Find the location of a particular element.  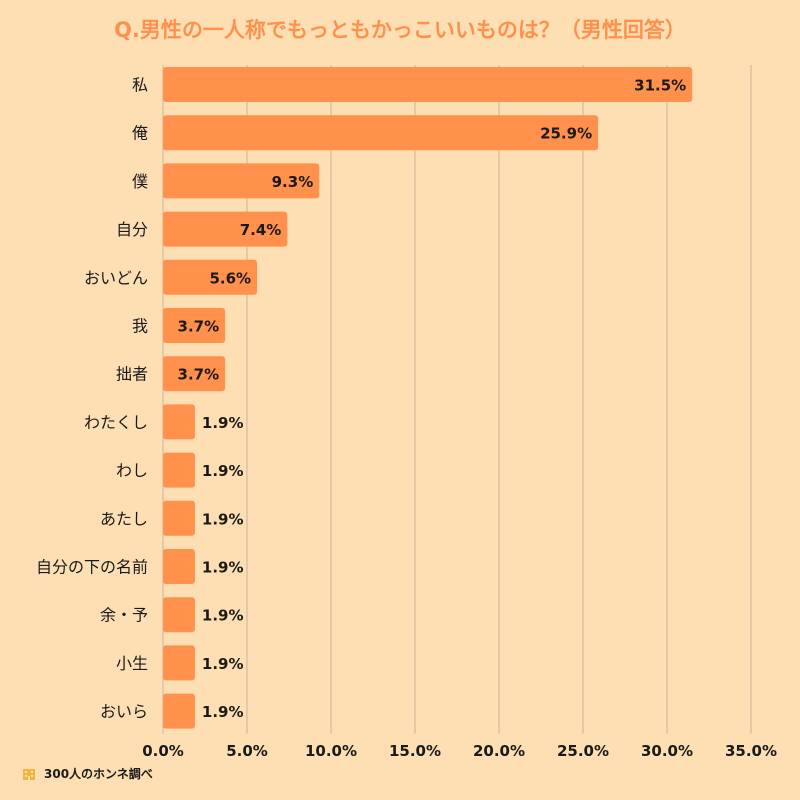

source-credit: 300人のホンネ調べ is located at coordinates (87, 773).